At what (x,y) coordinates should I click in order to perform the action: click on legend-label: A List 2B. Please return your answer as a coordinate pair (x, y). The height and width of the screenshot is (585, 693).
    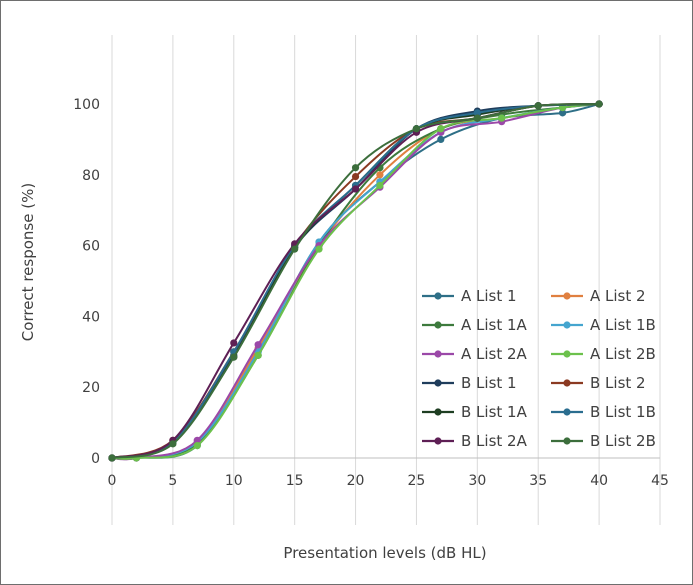
    Looking at the image, I should click on (623, 354).